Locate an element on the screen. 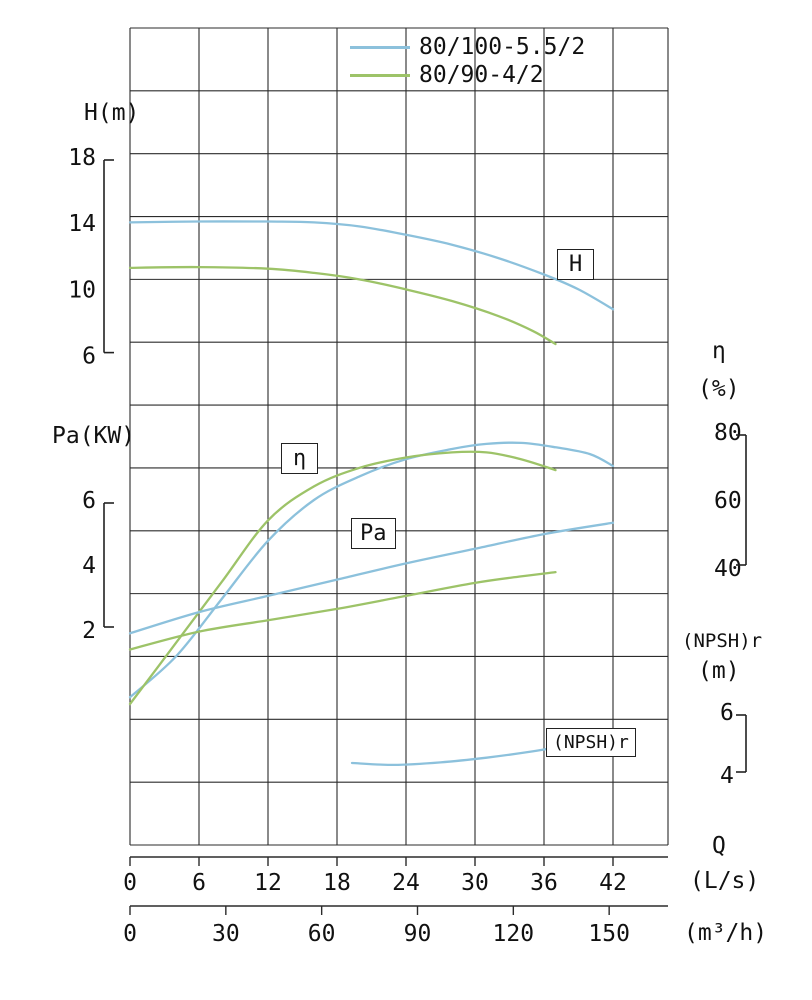 The image size is (812, 1000). q-m3h-axis-unit: (m³/h) is located at coordinates (726, 933).